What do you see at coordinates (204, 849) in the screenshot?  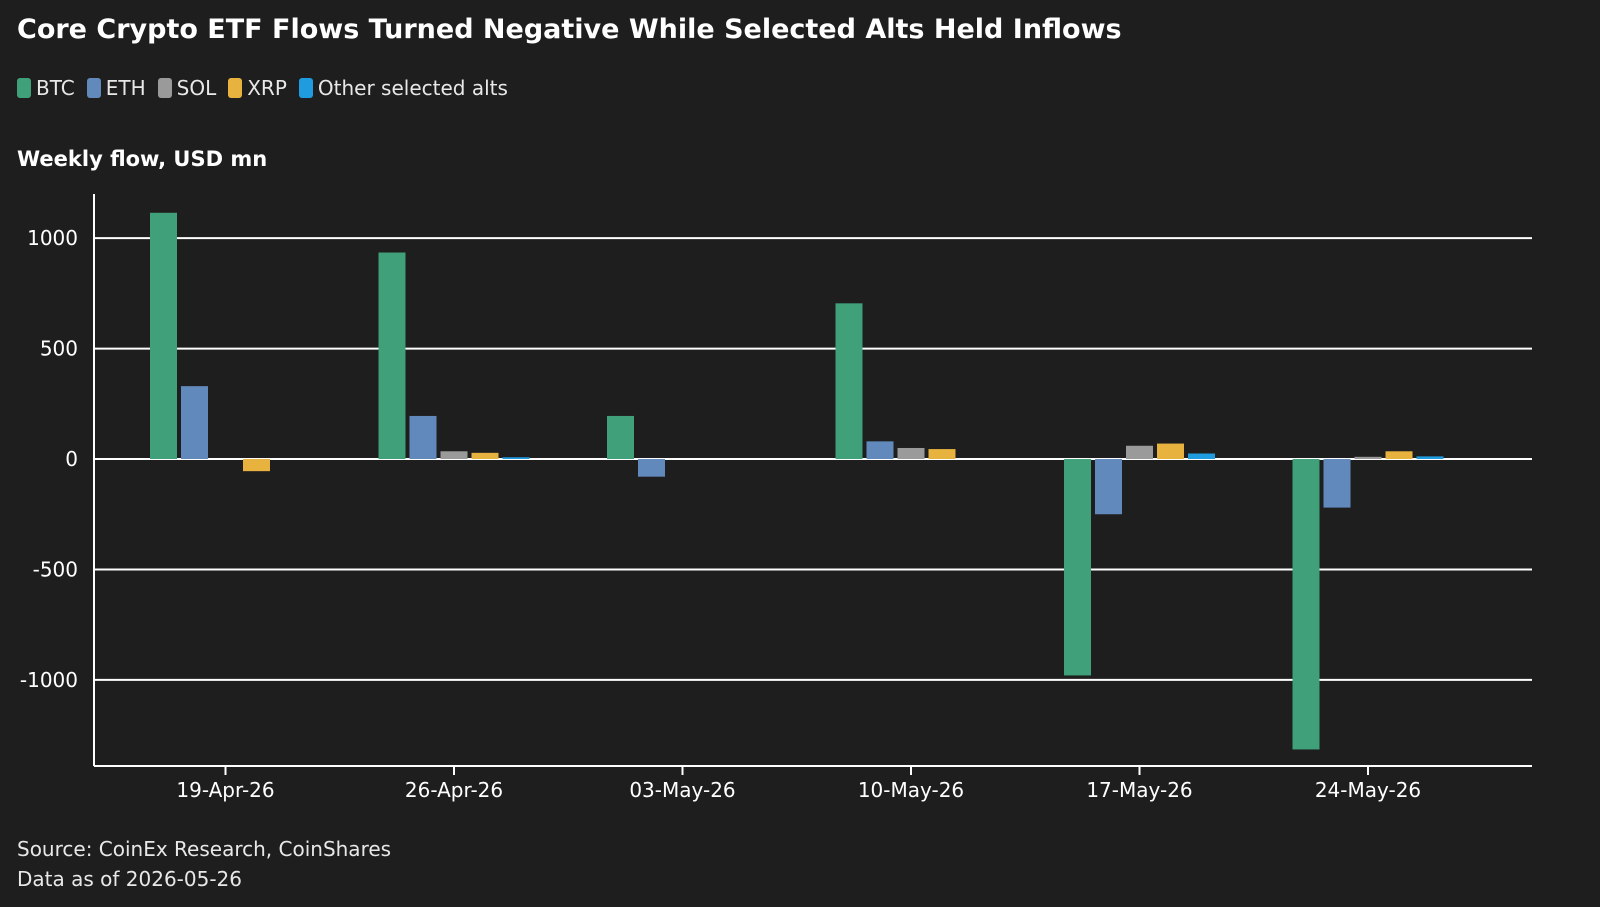 I see `source-text: Source: CoinEx Research, CoinShares` at bounding box center [204, 849].